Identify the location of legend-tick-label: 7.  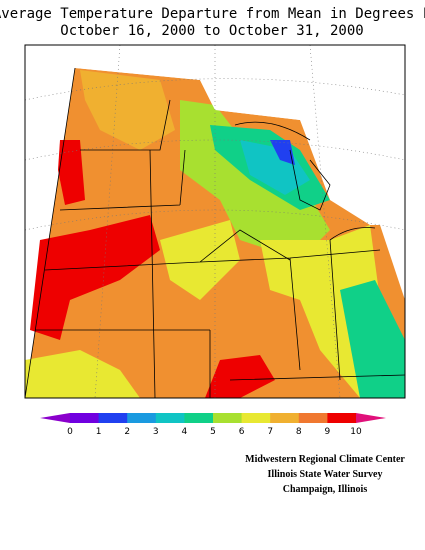
(270, 432).